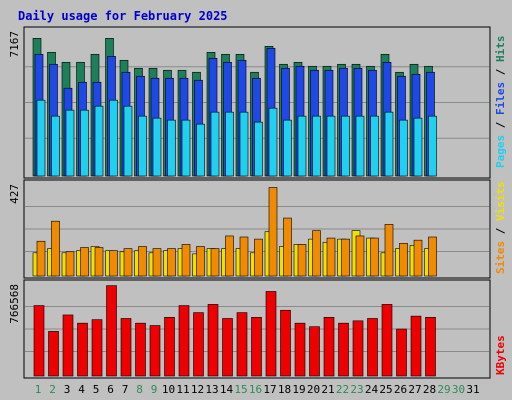 The width and height of the screenshot is (512, 400). I want to click on legend-hits: Hits, so click(500, 49).